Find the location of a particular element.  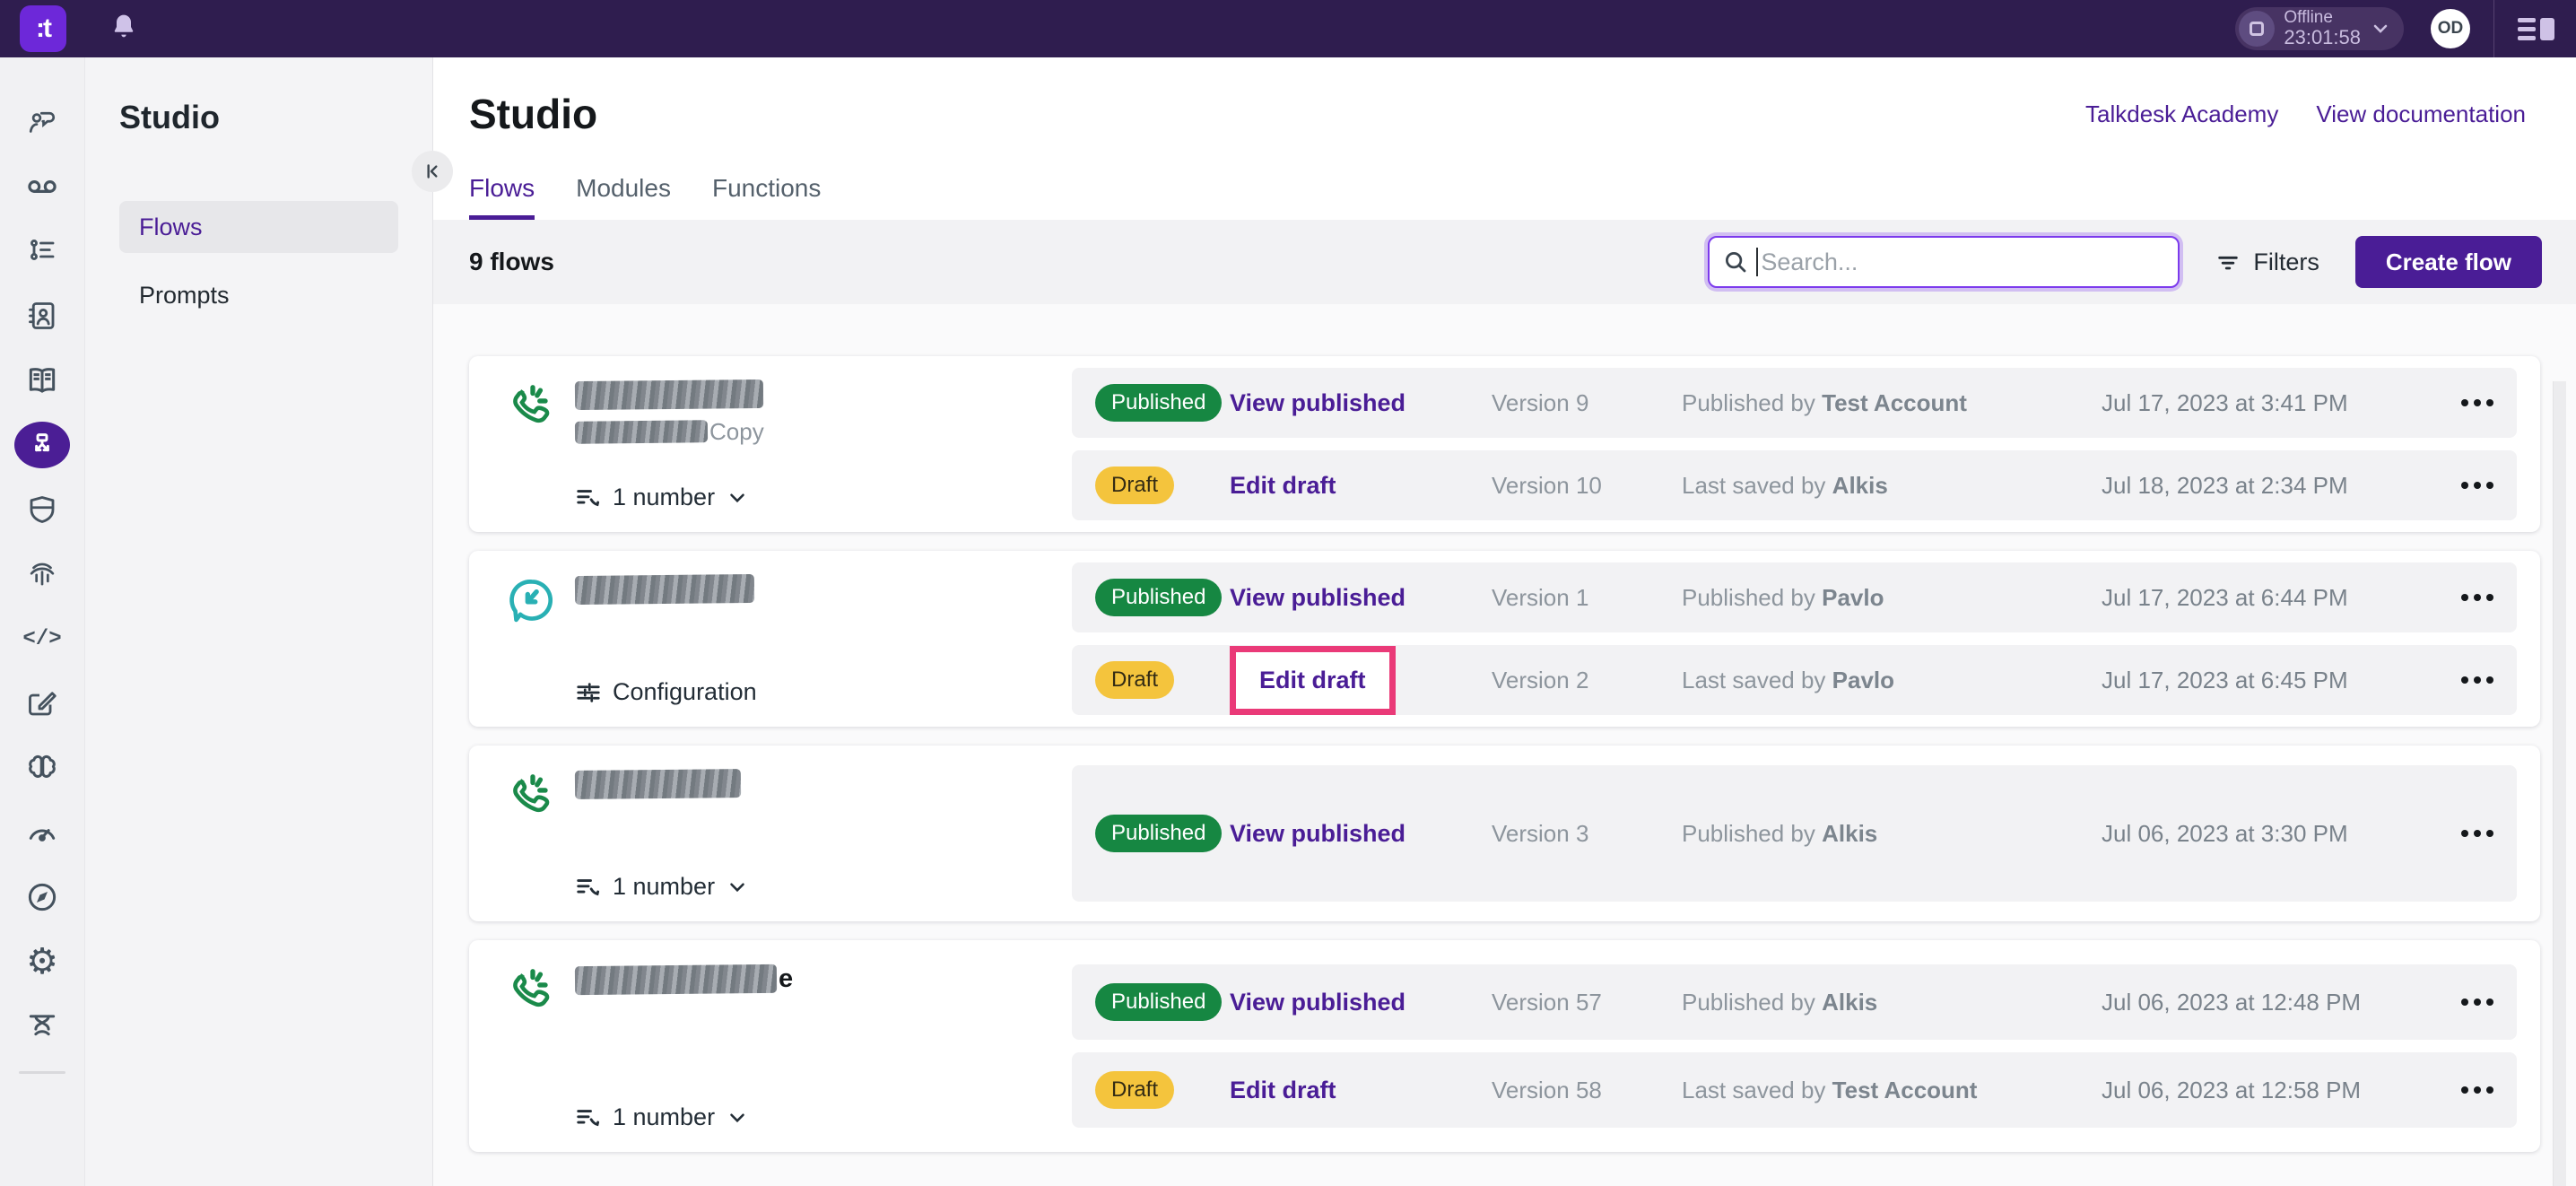

collapse-left-icon is located at coordinates (432, 171).